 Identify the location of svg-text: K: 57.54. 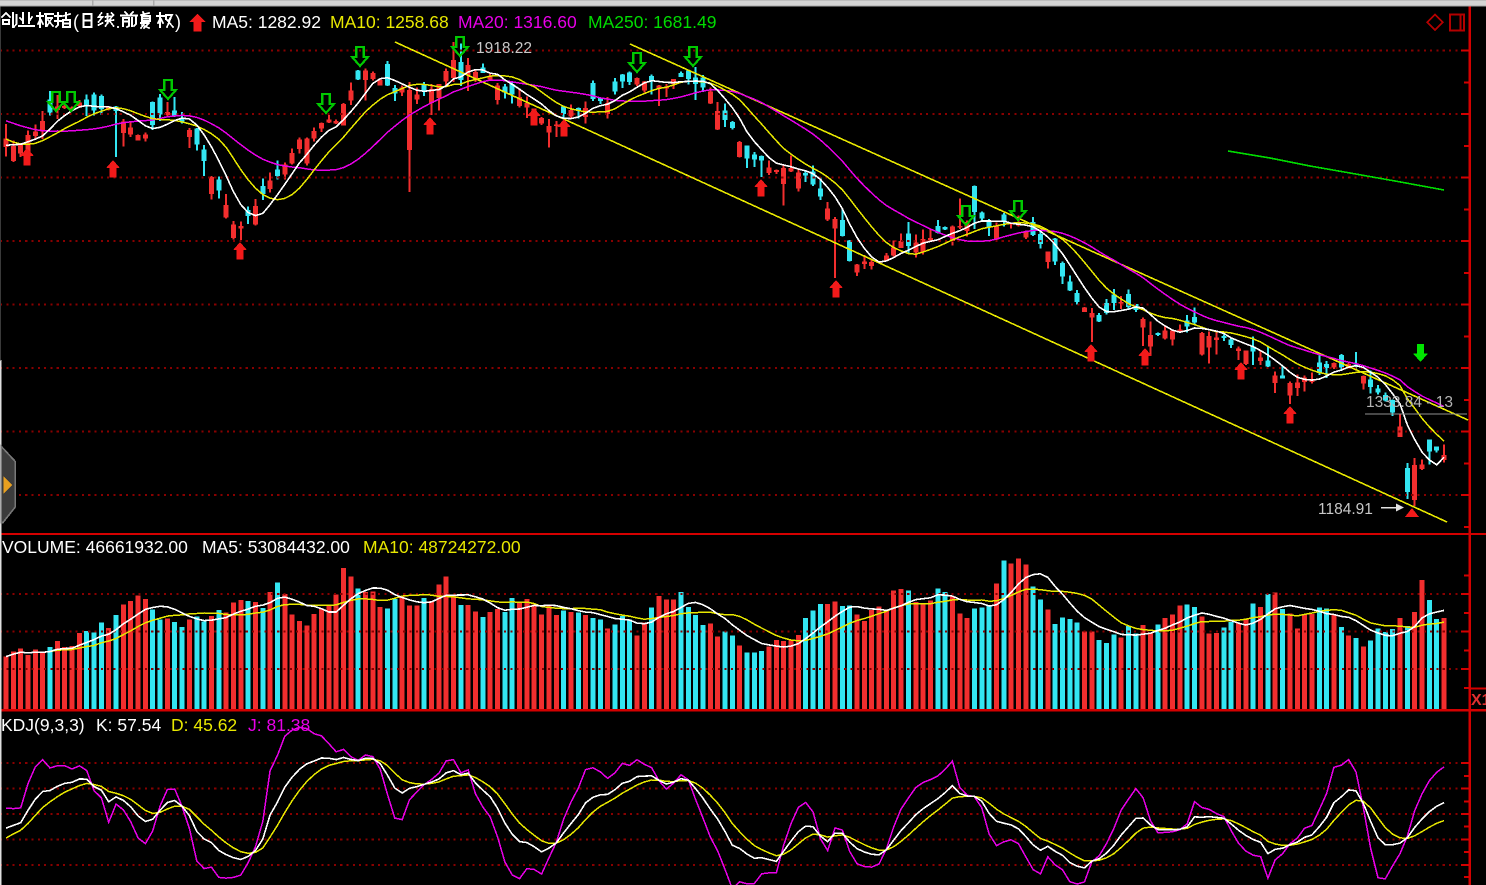
(128, 725).